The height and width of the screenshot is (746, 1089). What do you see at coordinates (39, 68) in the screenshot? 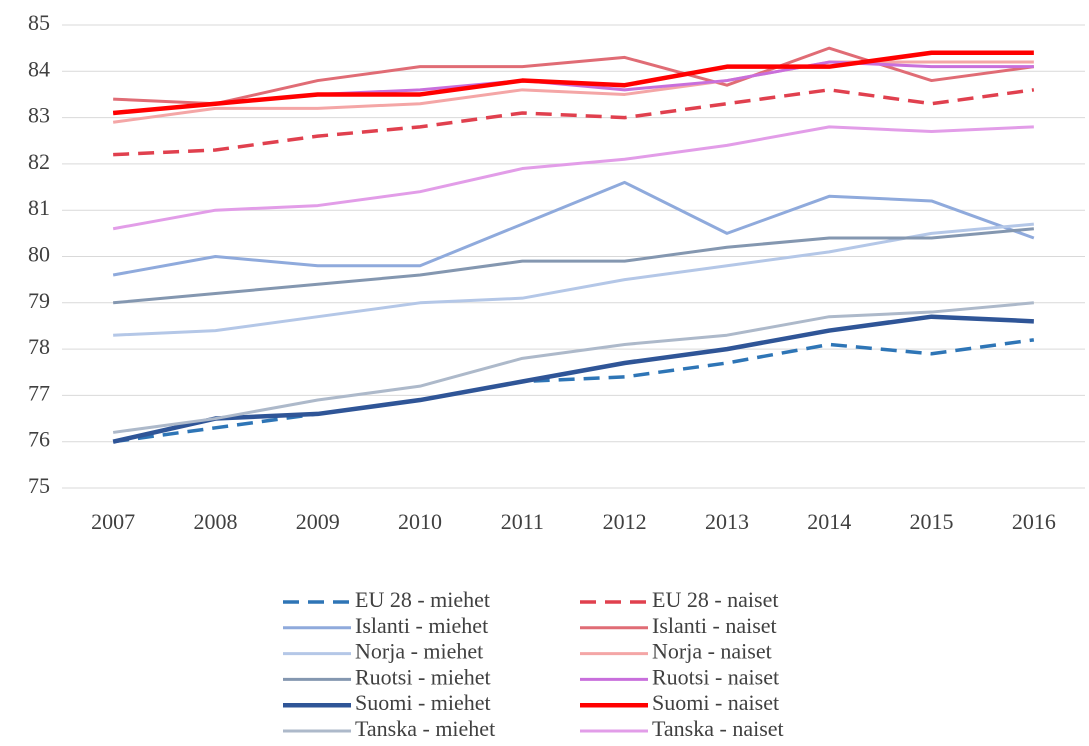
I see `y-tick-label: 84` at bounding box center [39, 68].